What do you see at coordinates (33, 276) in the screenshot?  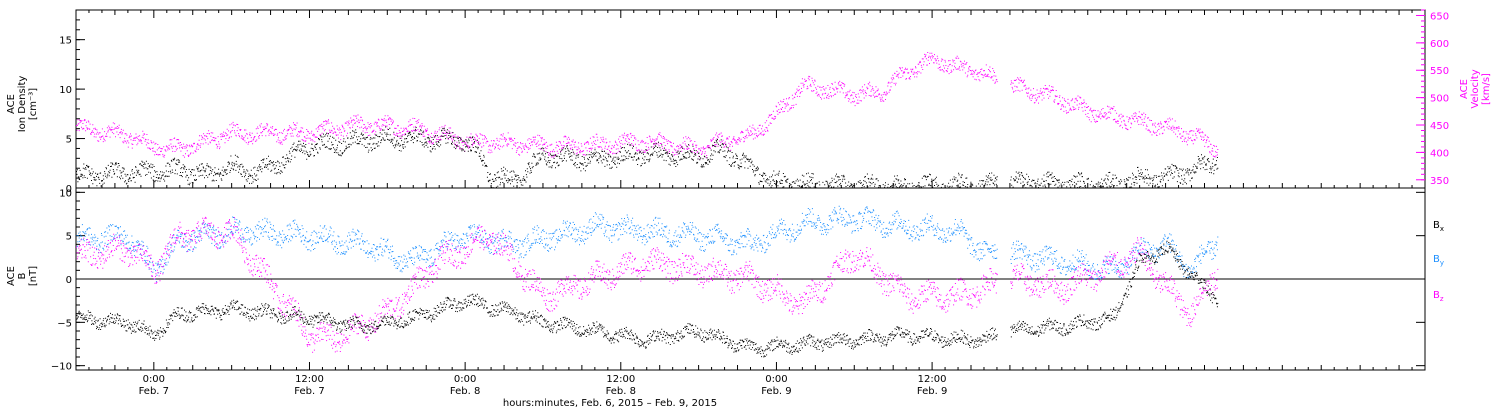 I see `field-axis-title-line: [nT]` at bounding box center [33, 276].